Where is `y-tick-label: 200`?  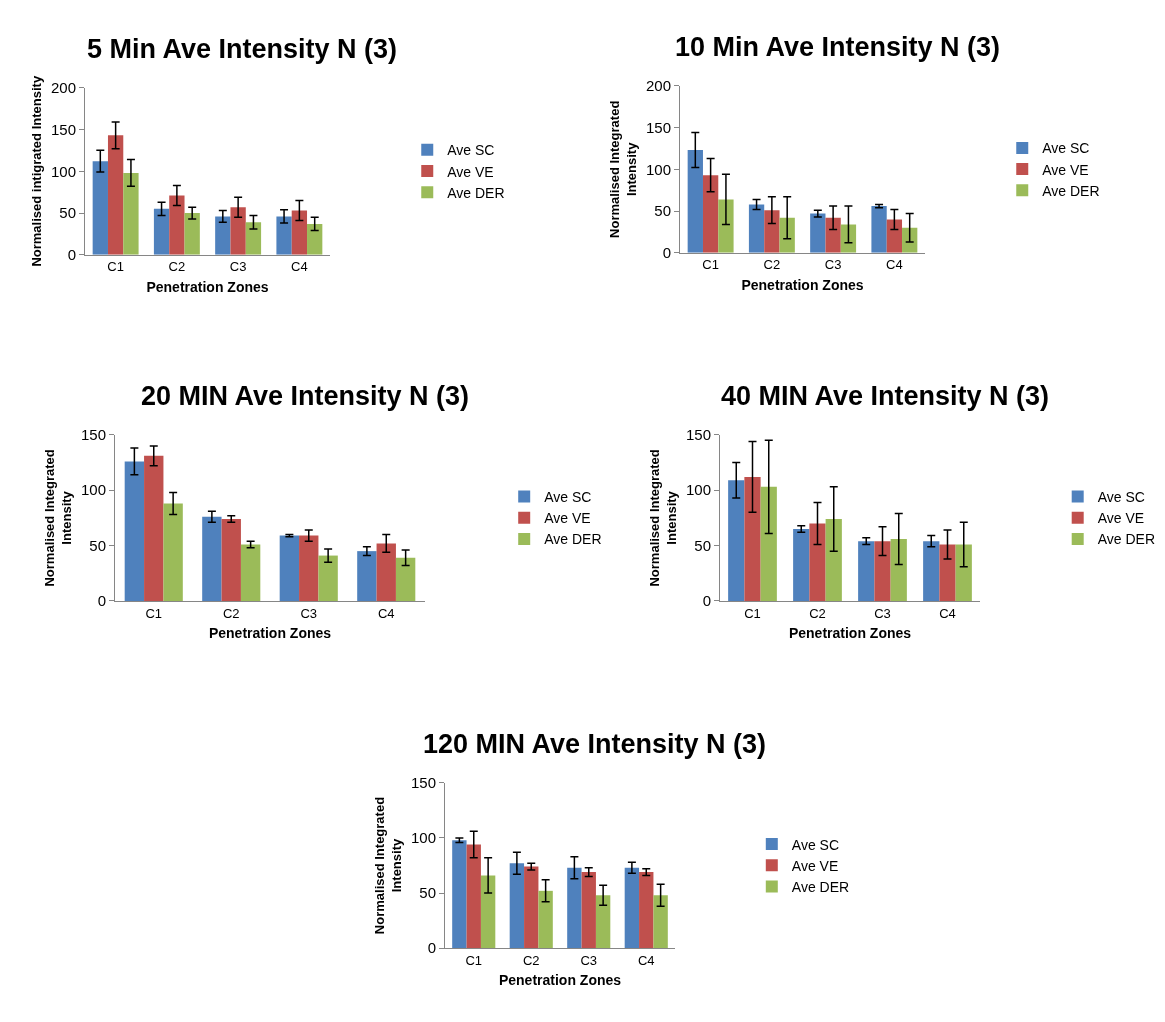 y-tick-label: 200 is located at coordinates (658, 85).